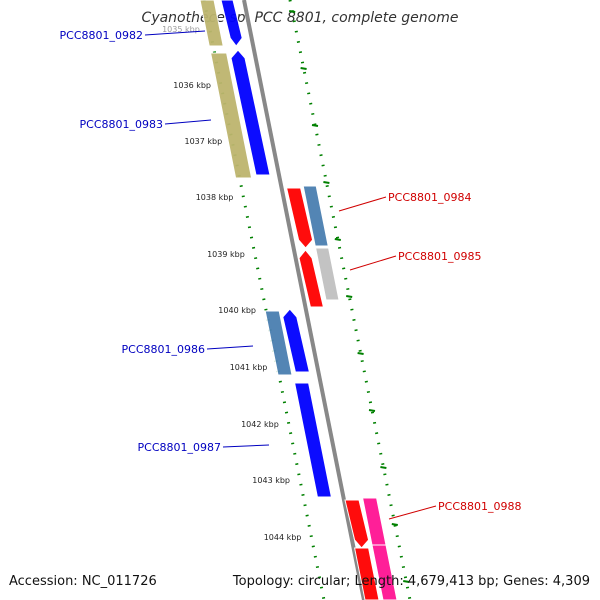 Image resolution: width=600 pixels, height=600 pixels. Describe the element at coordinates (384, 572) in the screenshot. I see `gene-block-magenta` at that location.